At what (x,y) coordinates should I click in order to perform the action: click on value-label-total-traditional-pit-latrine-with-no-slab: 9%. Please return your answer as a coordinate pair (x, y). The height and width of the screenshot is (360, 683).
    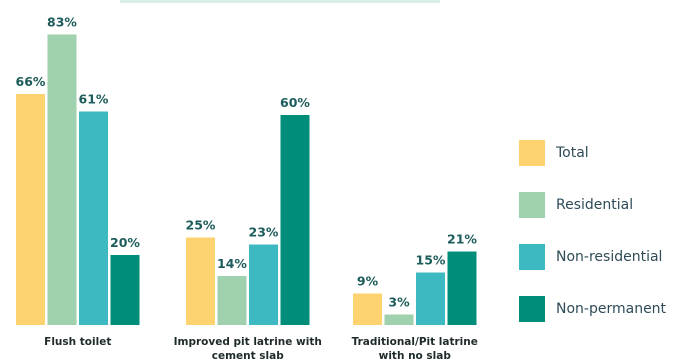
    Looking at the image, I should click on (368, 281).